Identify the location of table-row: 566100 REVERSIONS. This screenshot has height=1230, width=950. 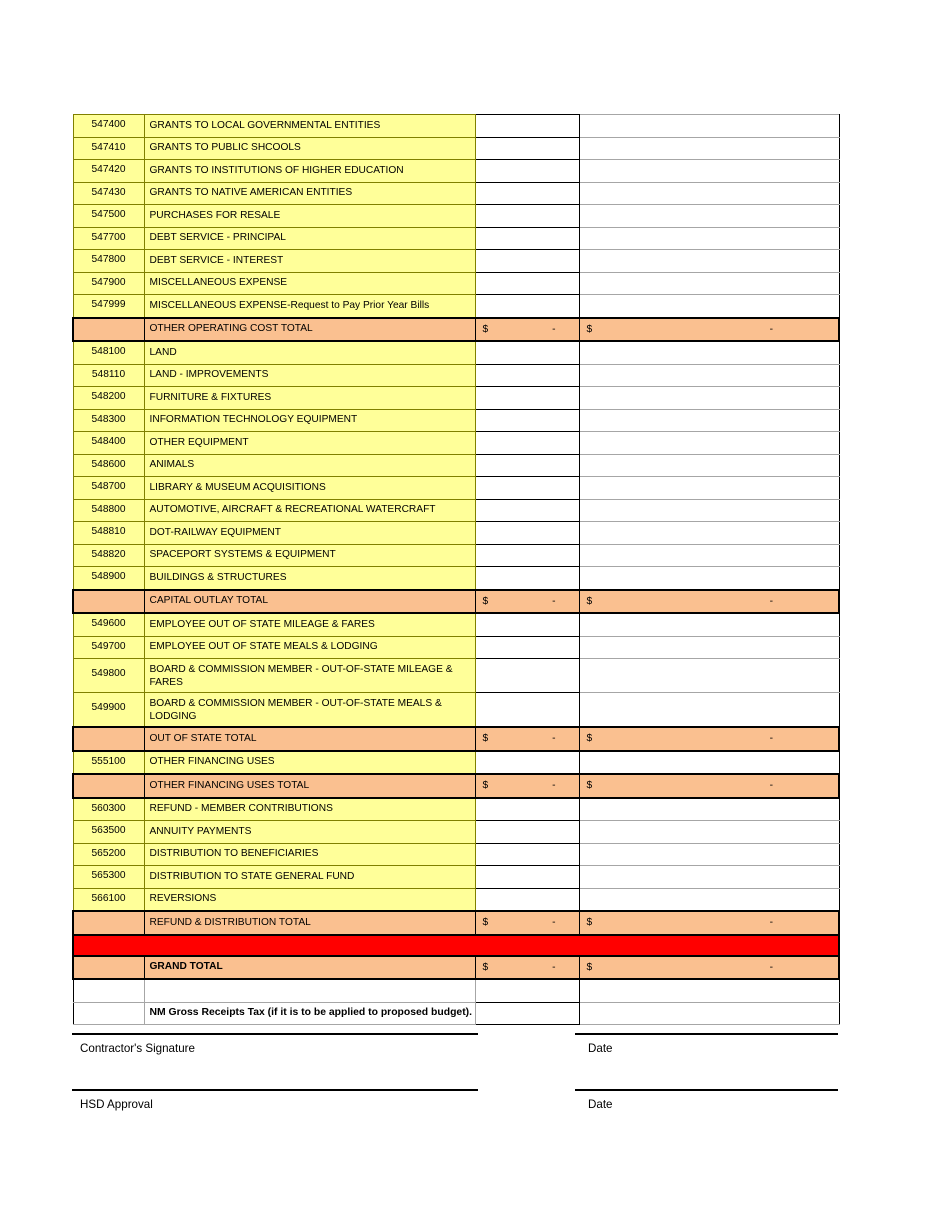
(456, 899).